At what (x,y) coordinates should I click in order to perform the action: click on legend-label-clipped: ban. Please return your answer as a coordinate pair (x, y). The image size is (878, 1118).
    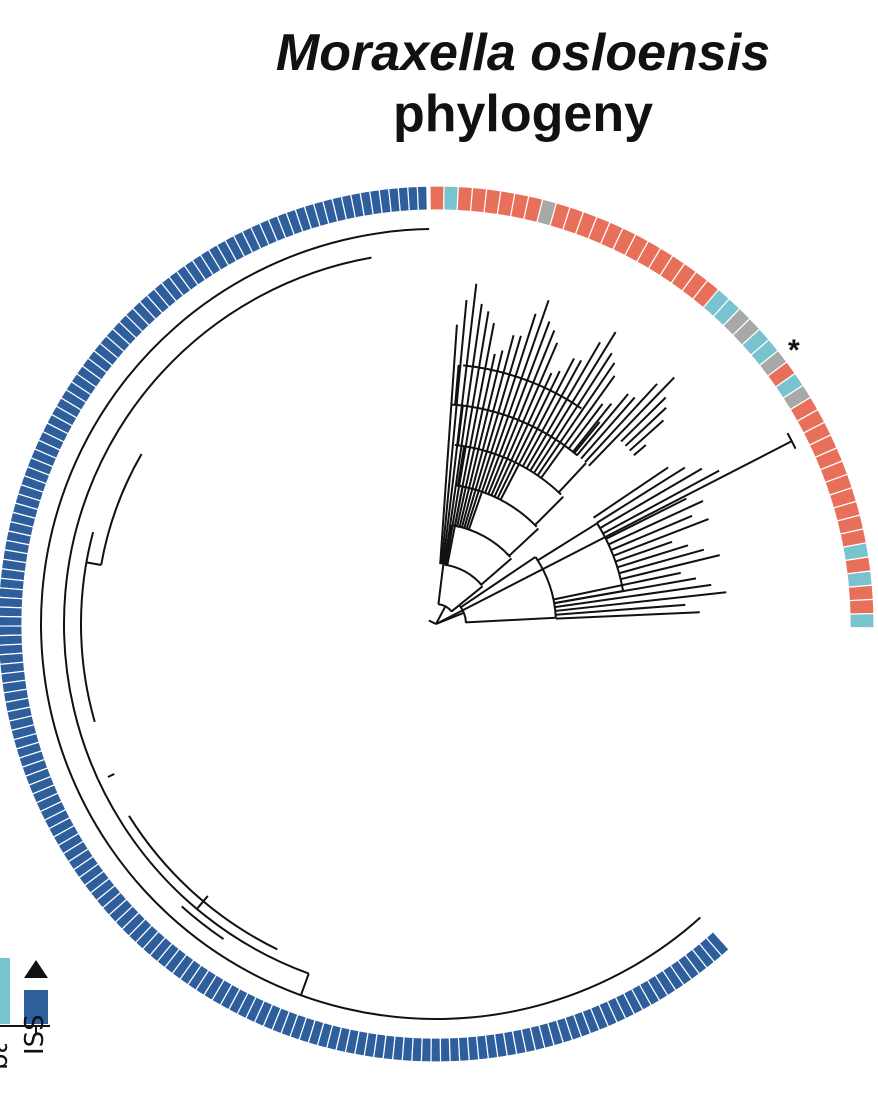
    Looking at the image, I should click on (7, 1057).